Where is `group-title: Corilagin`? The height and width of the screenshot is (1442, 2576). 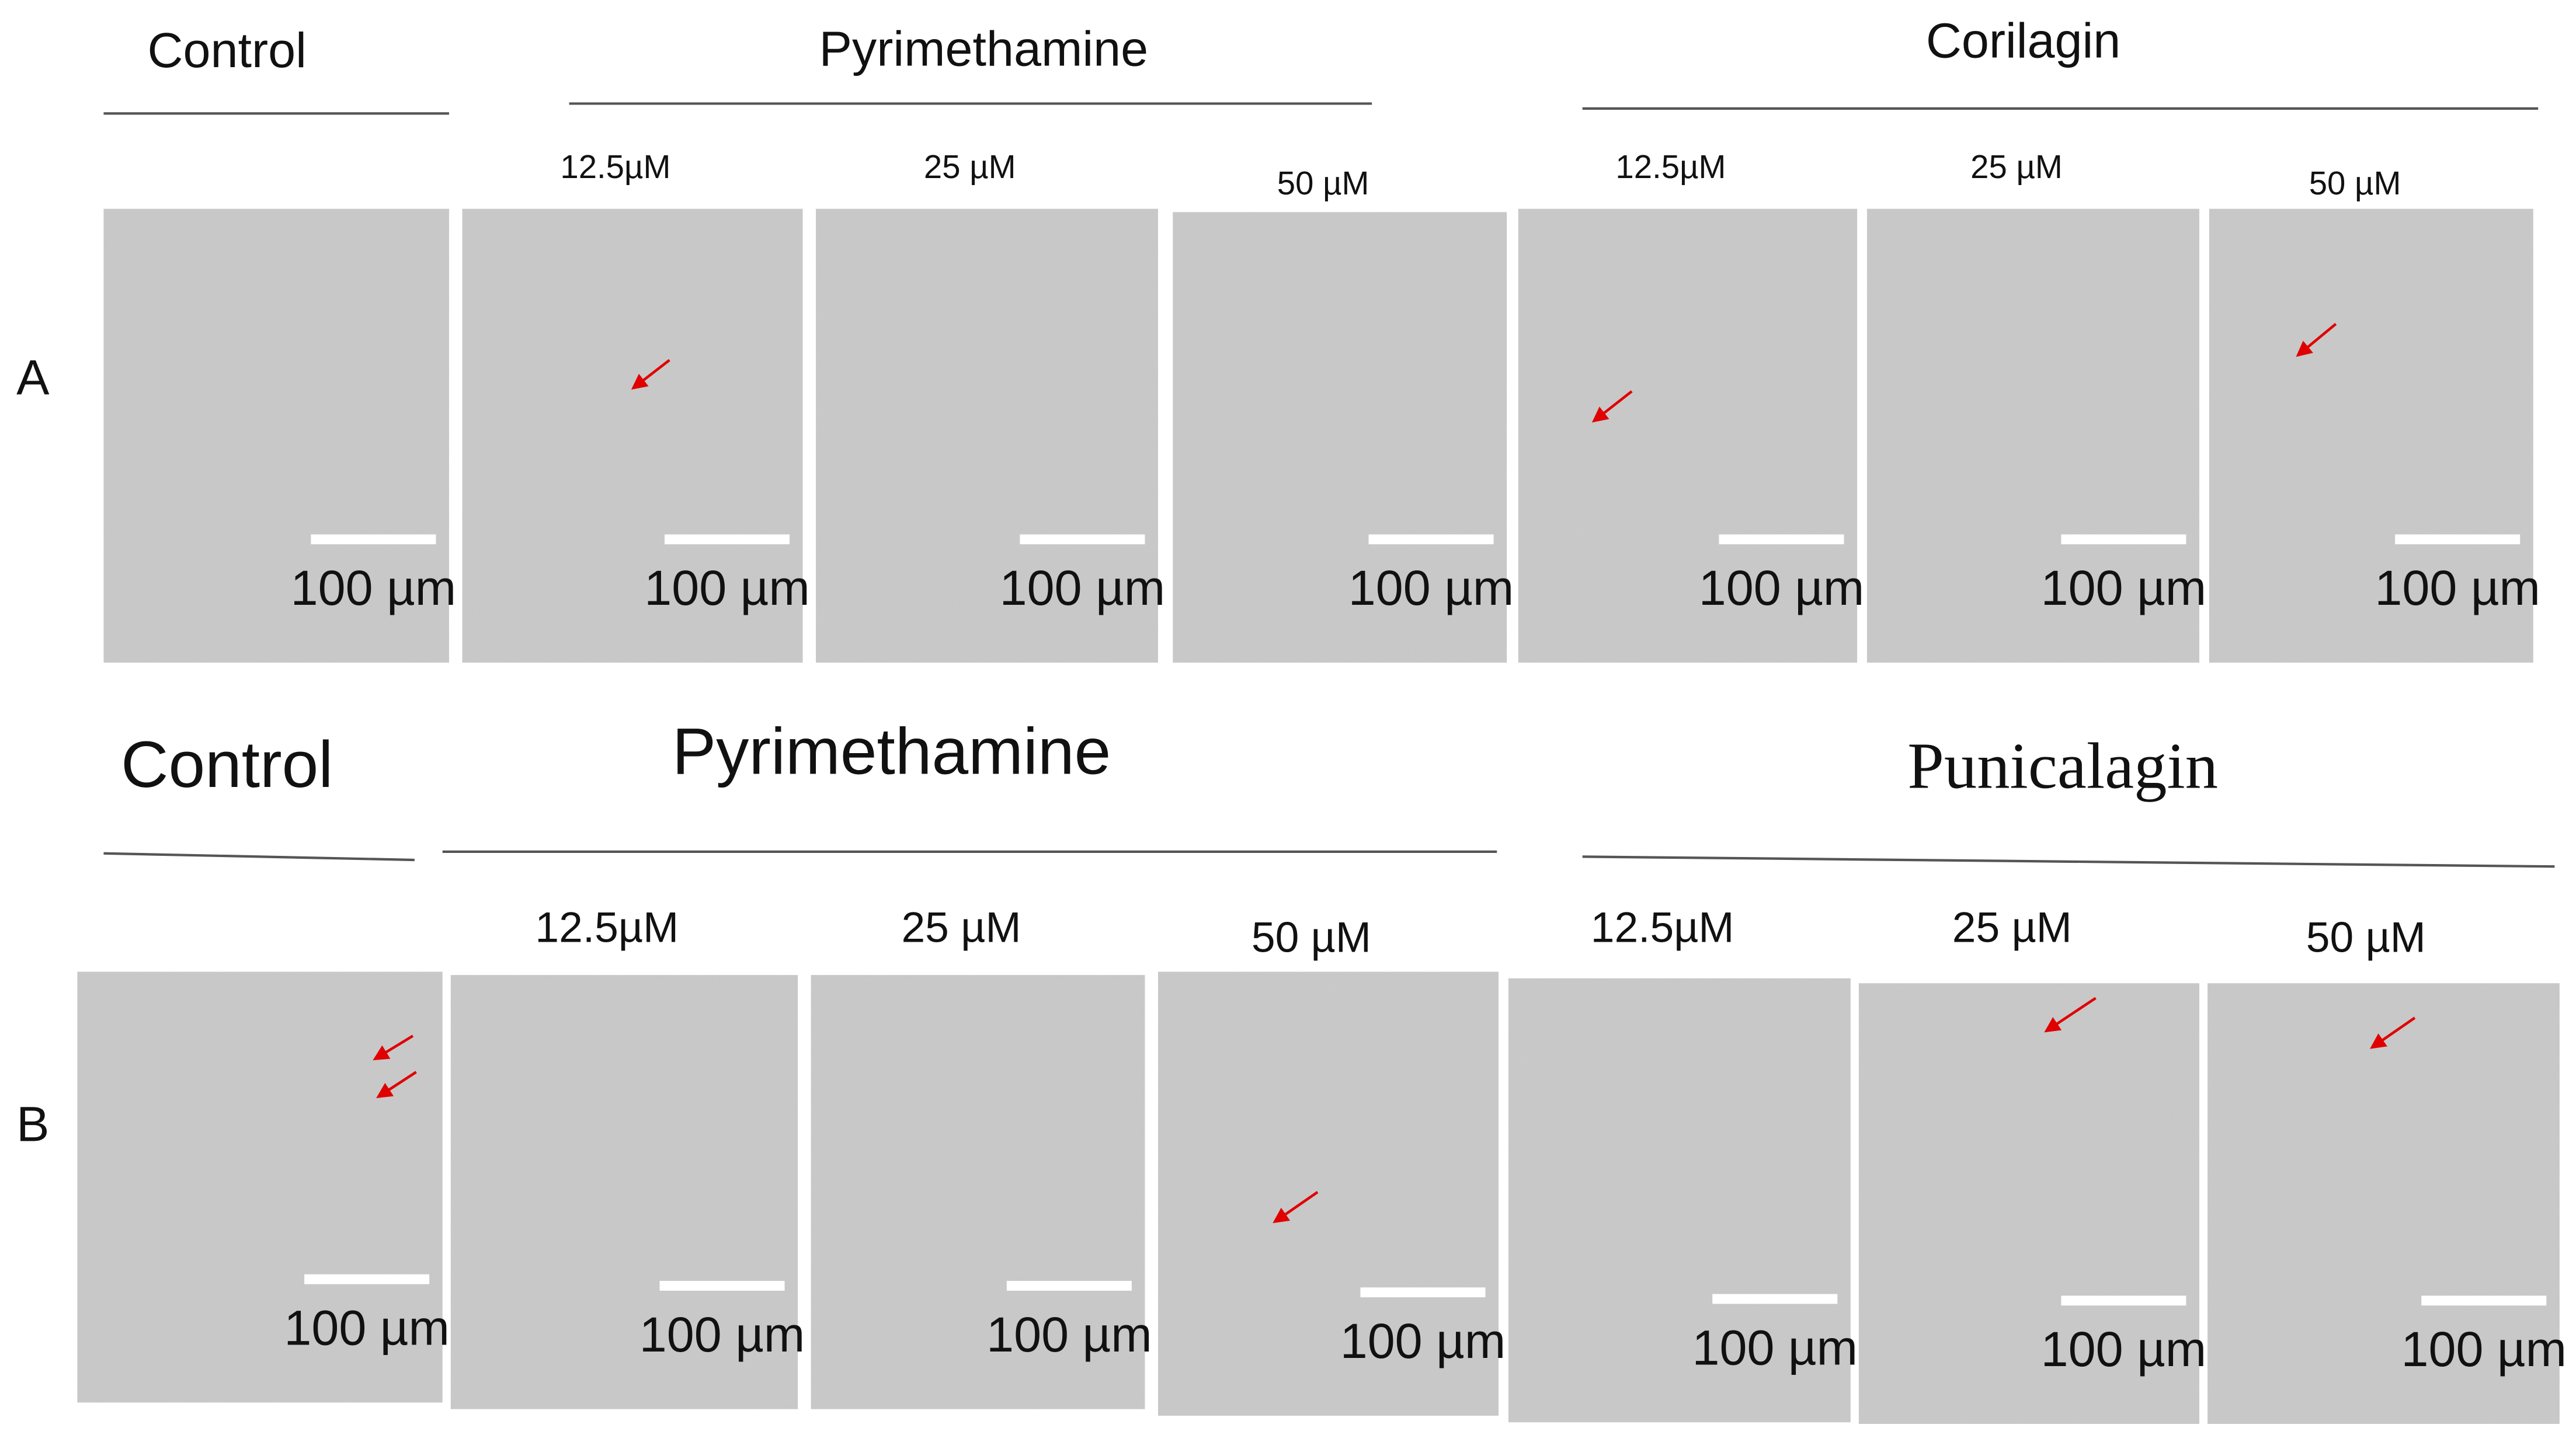 group-title: Corilagin is located at coordinates (2023, 41).